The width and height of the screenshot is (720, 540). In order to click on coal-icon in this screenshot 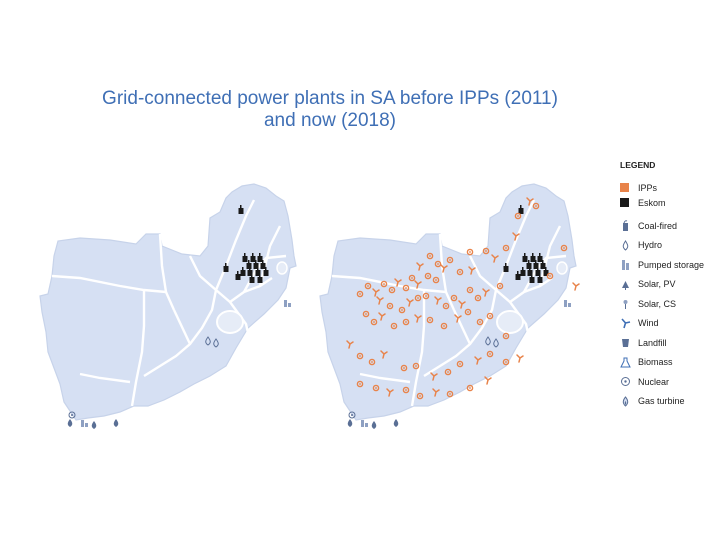, I will do `click(625, 226)`.